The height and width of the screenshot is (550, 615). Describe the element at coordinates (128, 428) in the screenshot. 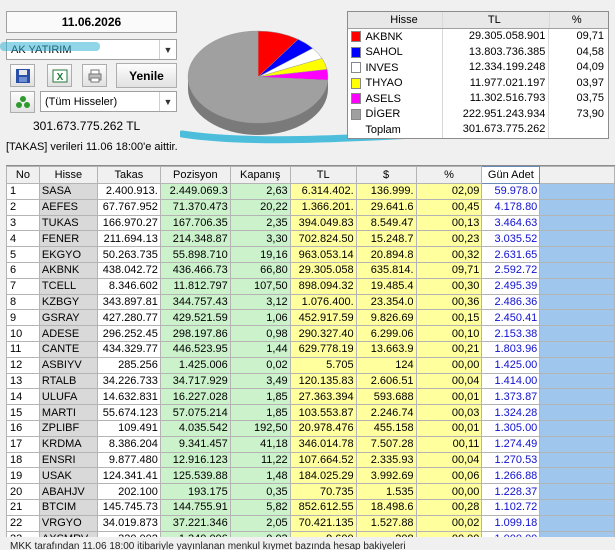

I see `cell-takas: 109.491` at that location.